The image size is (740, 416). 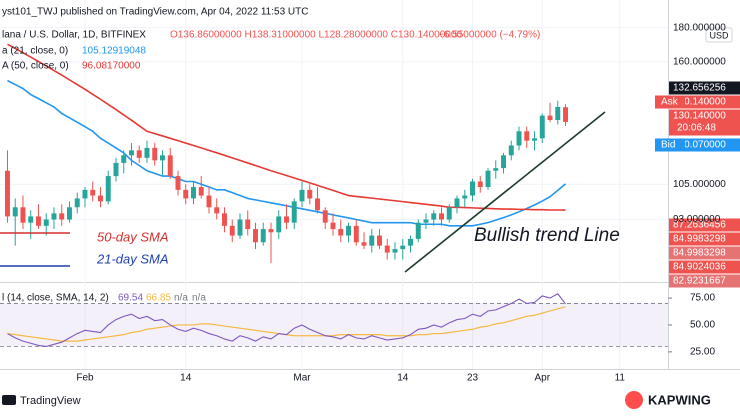 What do you see at coordinates (699, 225) in the screenshot?
I see `price-tag-text: 87.2636456` at bounding box center [699, 225].